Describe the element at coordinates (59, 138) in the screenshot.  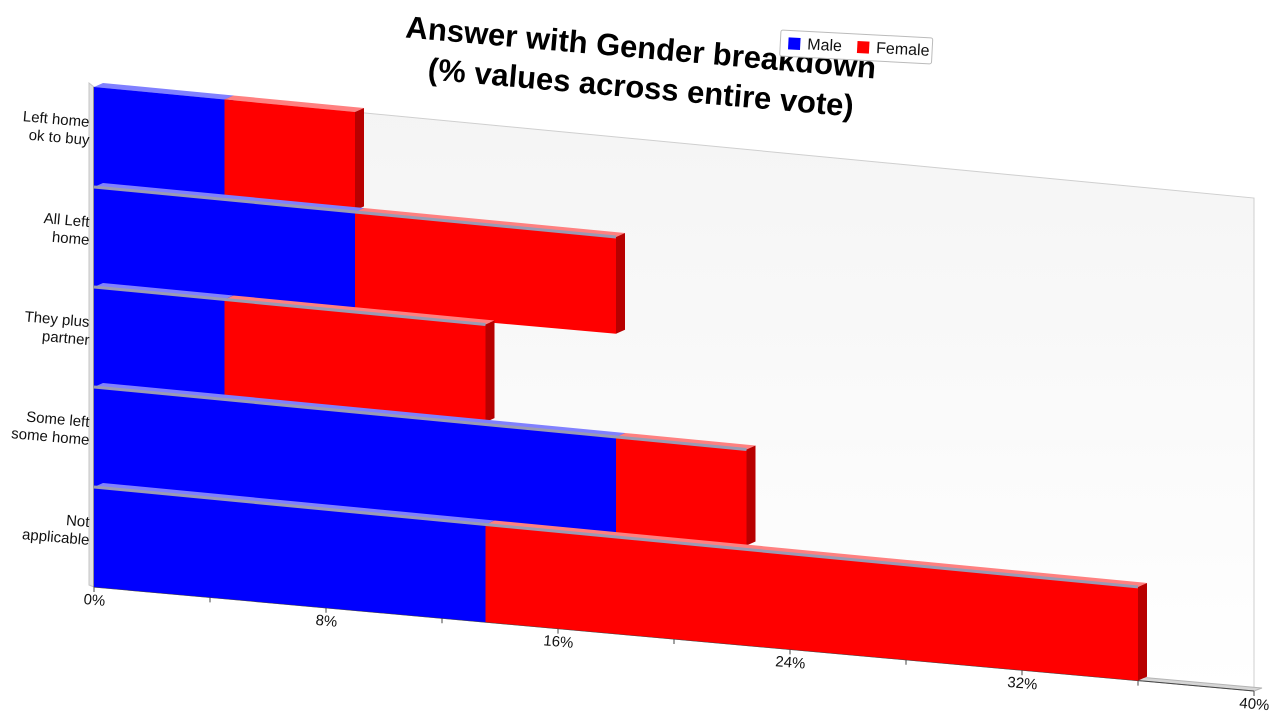
I see `category-label: ok to buy` at that location.